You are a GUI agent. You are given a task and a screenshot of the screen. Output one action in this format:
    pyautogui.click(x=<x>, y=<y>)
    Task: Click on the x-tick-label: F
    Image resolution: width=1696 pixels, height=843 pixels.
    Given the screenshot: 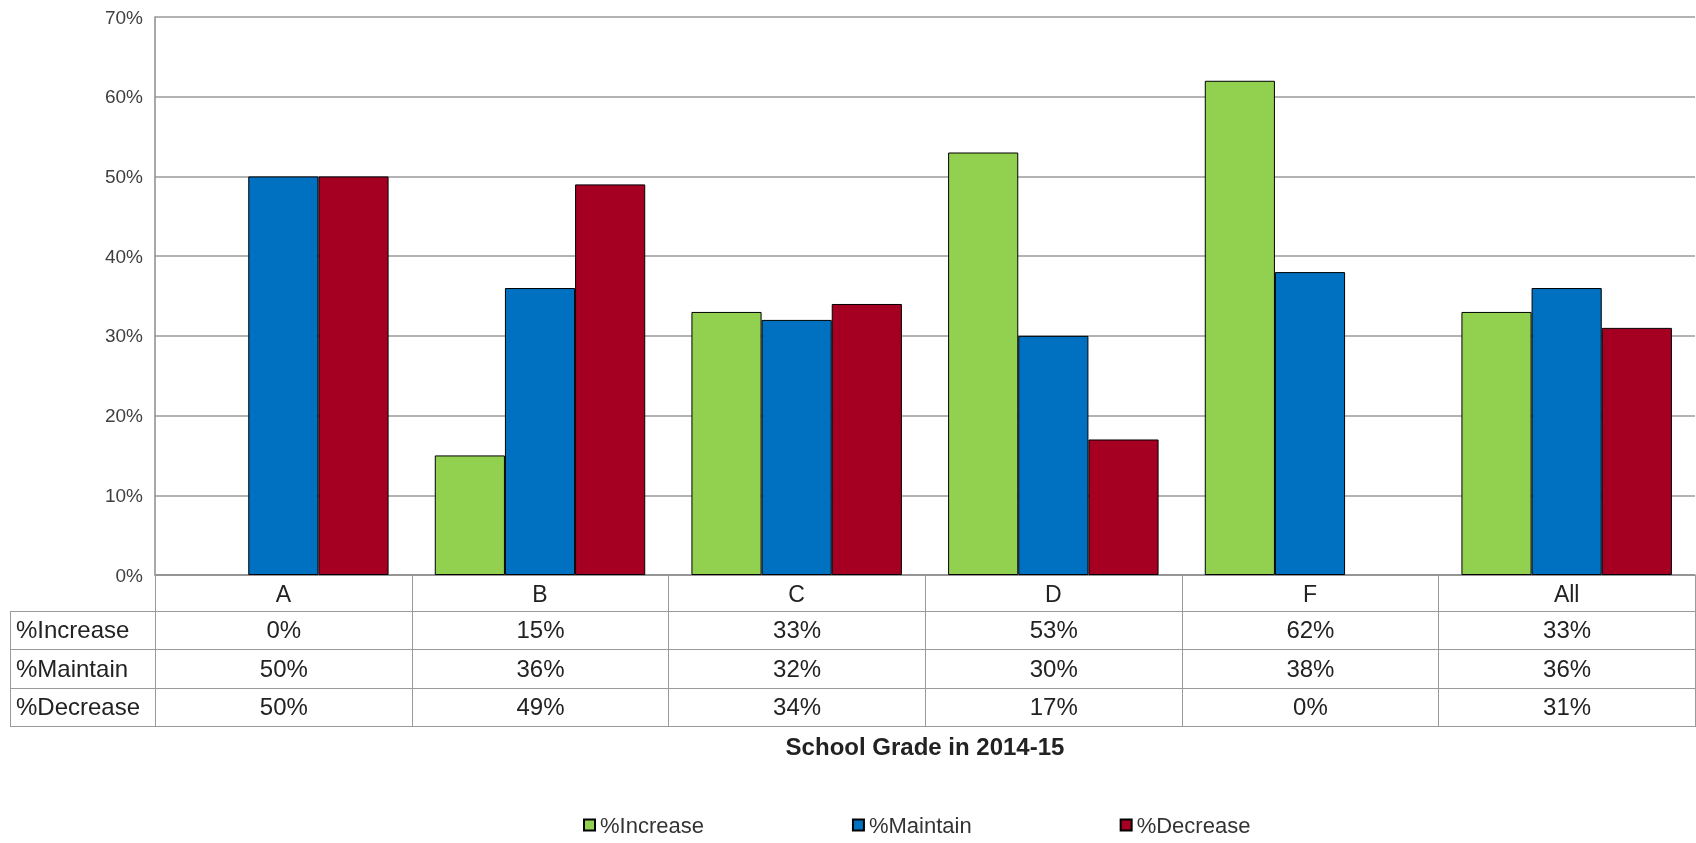 What is the action you would take?
    pyautogui.click(x=1310, y=593)
    